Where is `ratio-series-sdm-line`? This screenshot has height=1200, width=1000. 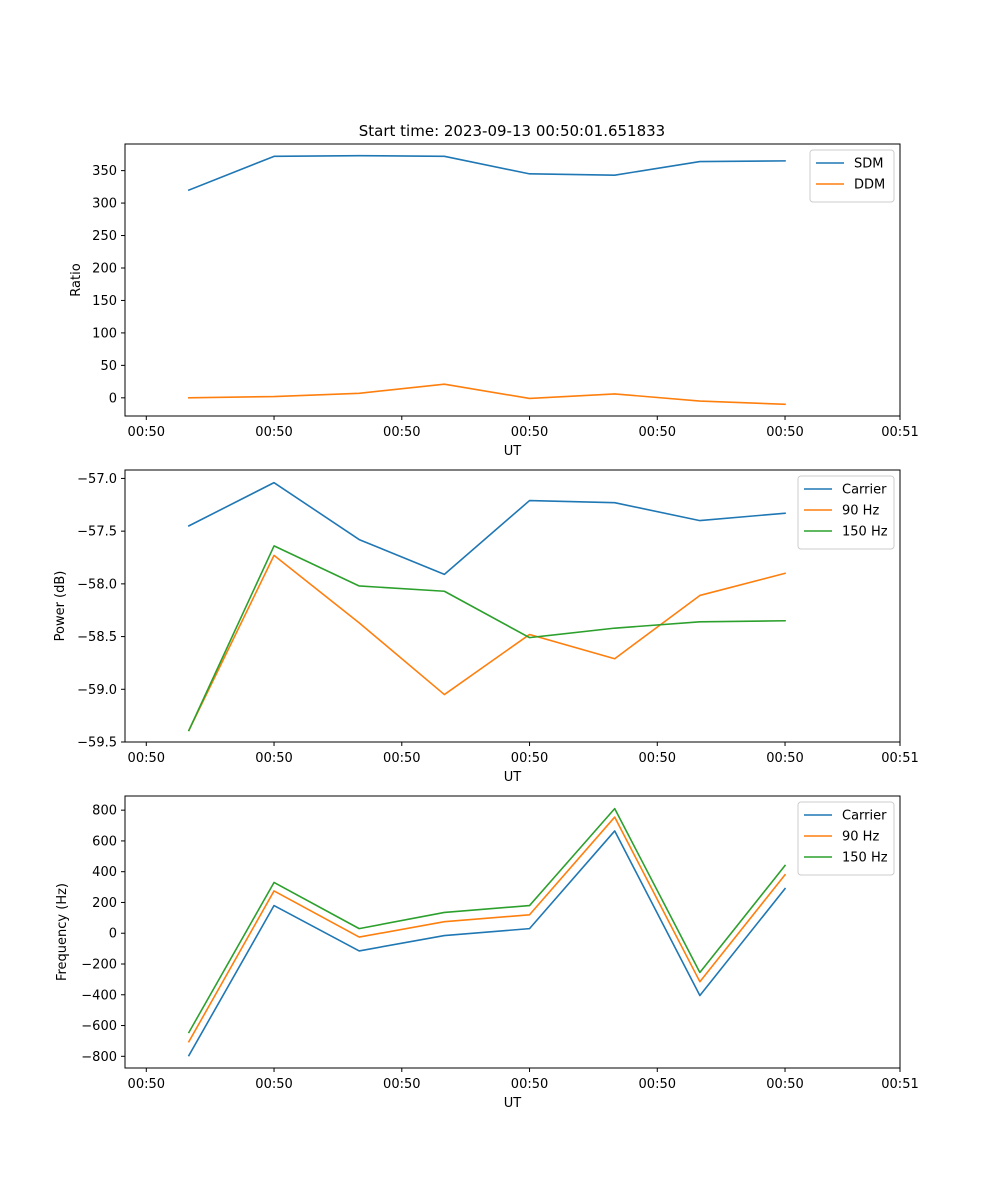
ratio-series-sdm-line is located at coordinates (486, 173).